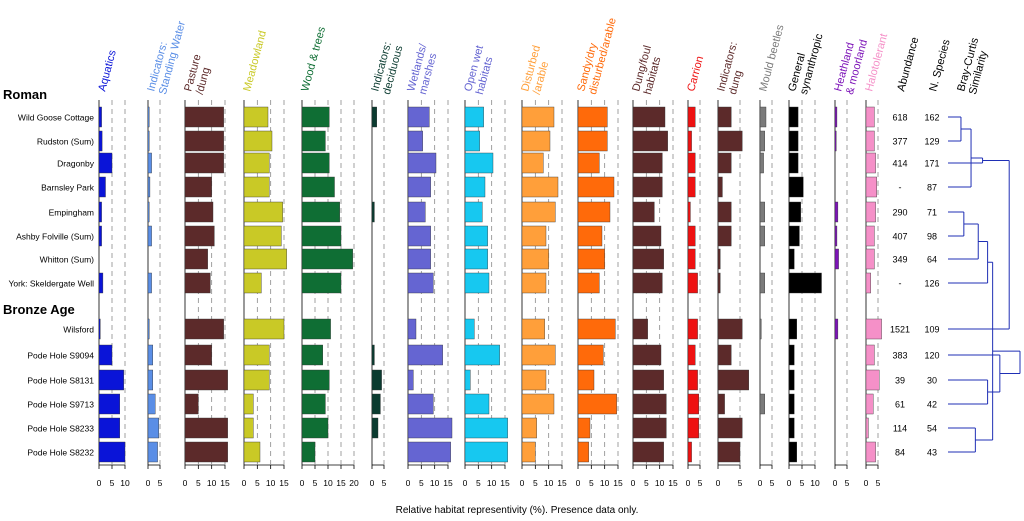 The image size is (1024, 521). What do you see at coordinates (107, 70) in the screenshot?
I see `panel-header-line: Aquatics` at bounding box center [107, 70].